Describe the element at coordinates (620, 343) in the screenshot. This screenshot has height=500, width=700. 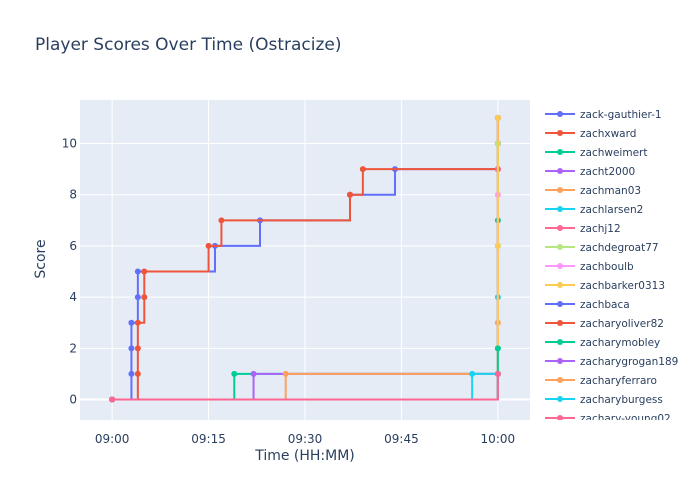
I see `legend-label: zacharymobley` at that location.